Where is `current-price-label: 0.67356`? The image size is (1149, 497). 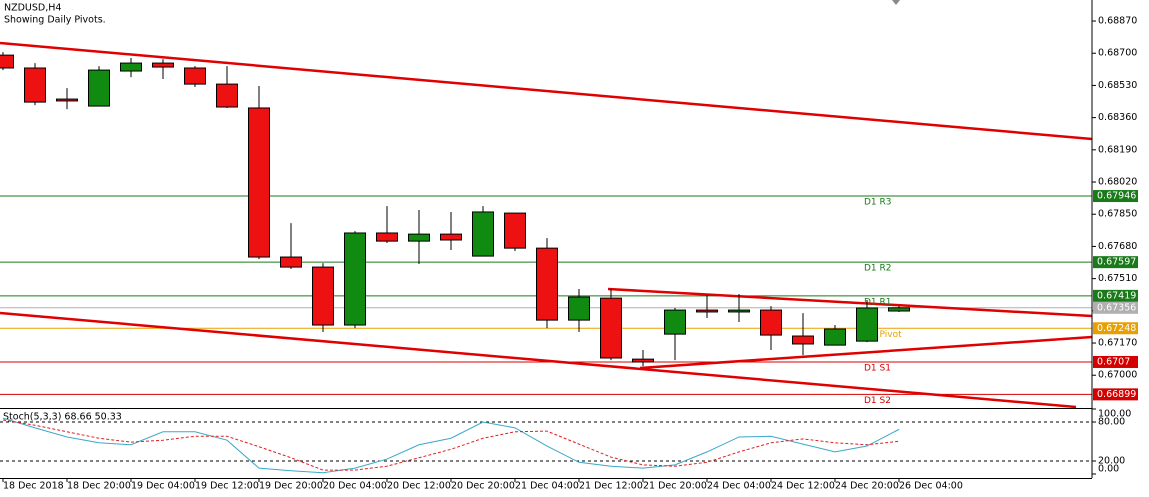
current-price-label: 0.67356 is located at coordinates (1116, 307).